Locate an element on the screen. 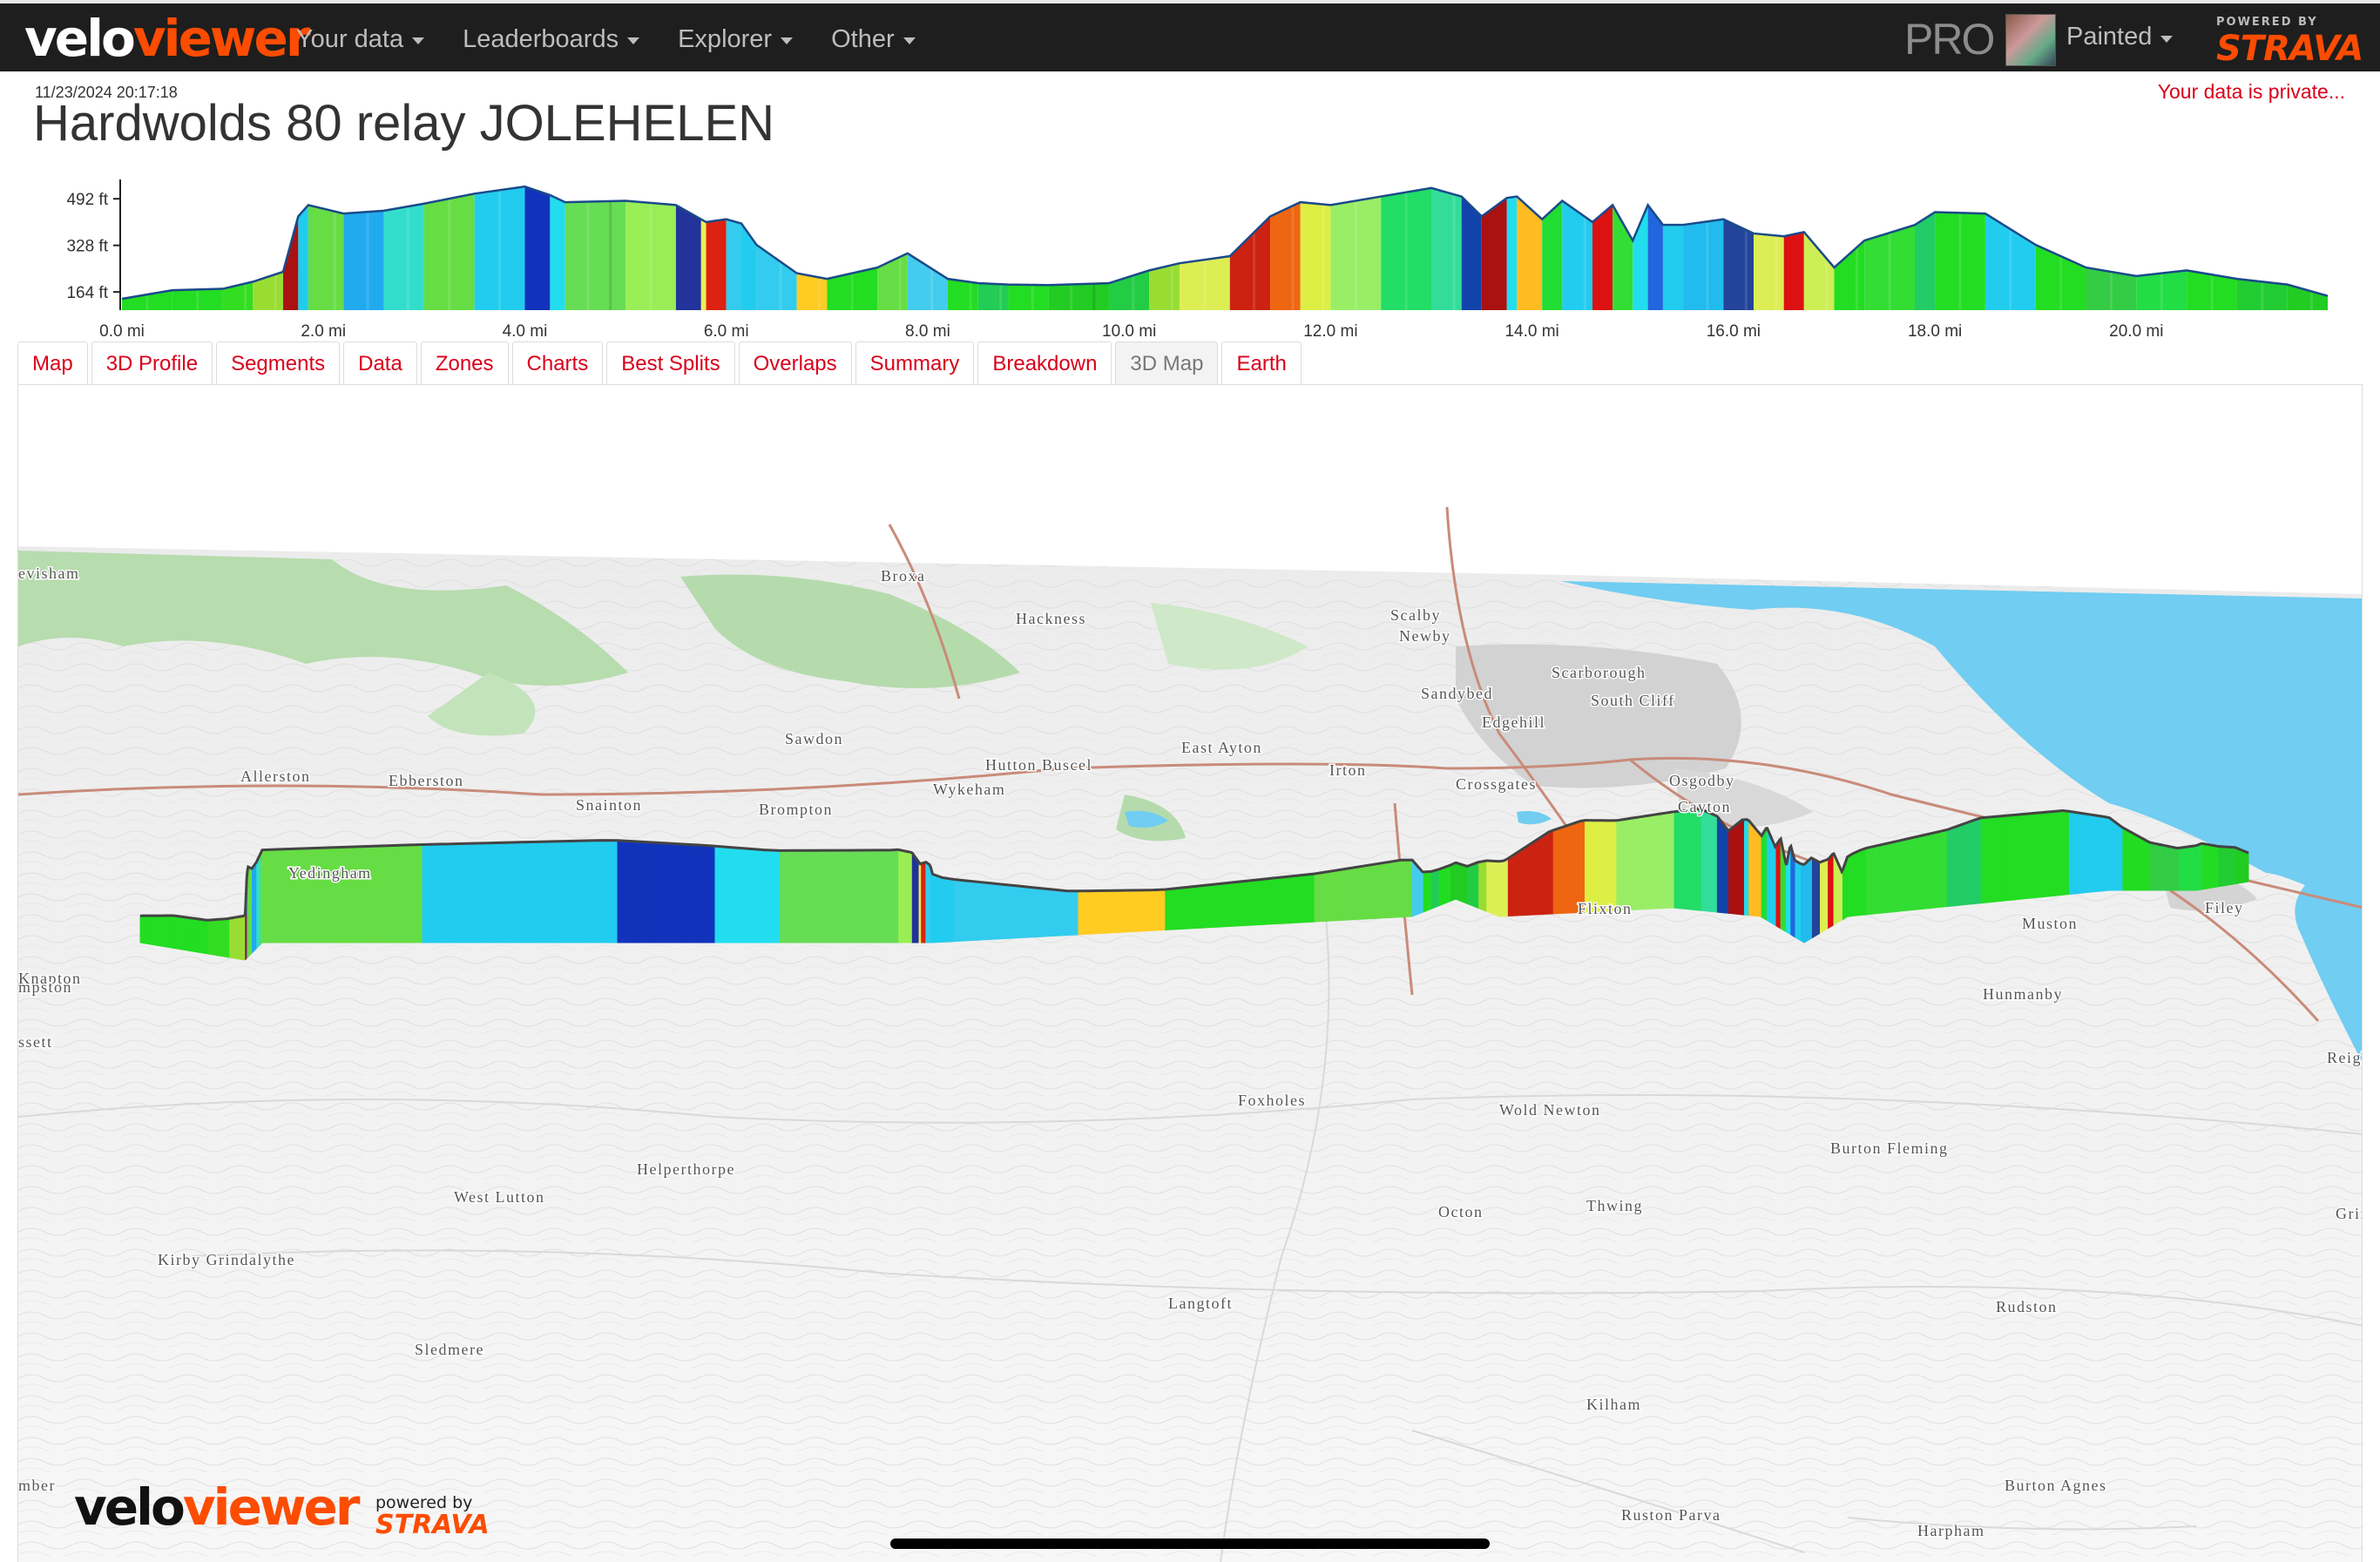 This screenshot has height=1562, width=2380. main-nav: Your data Leaderboards Explorer Other is located at coordinates (625, 39).